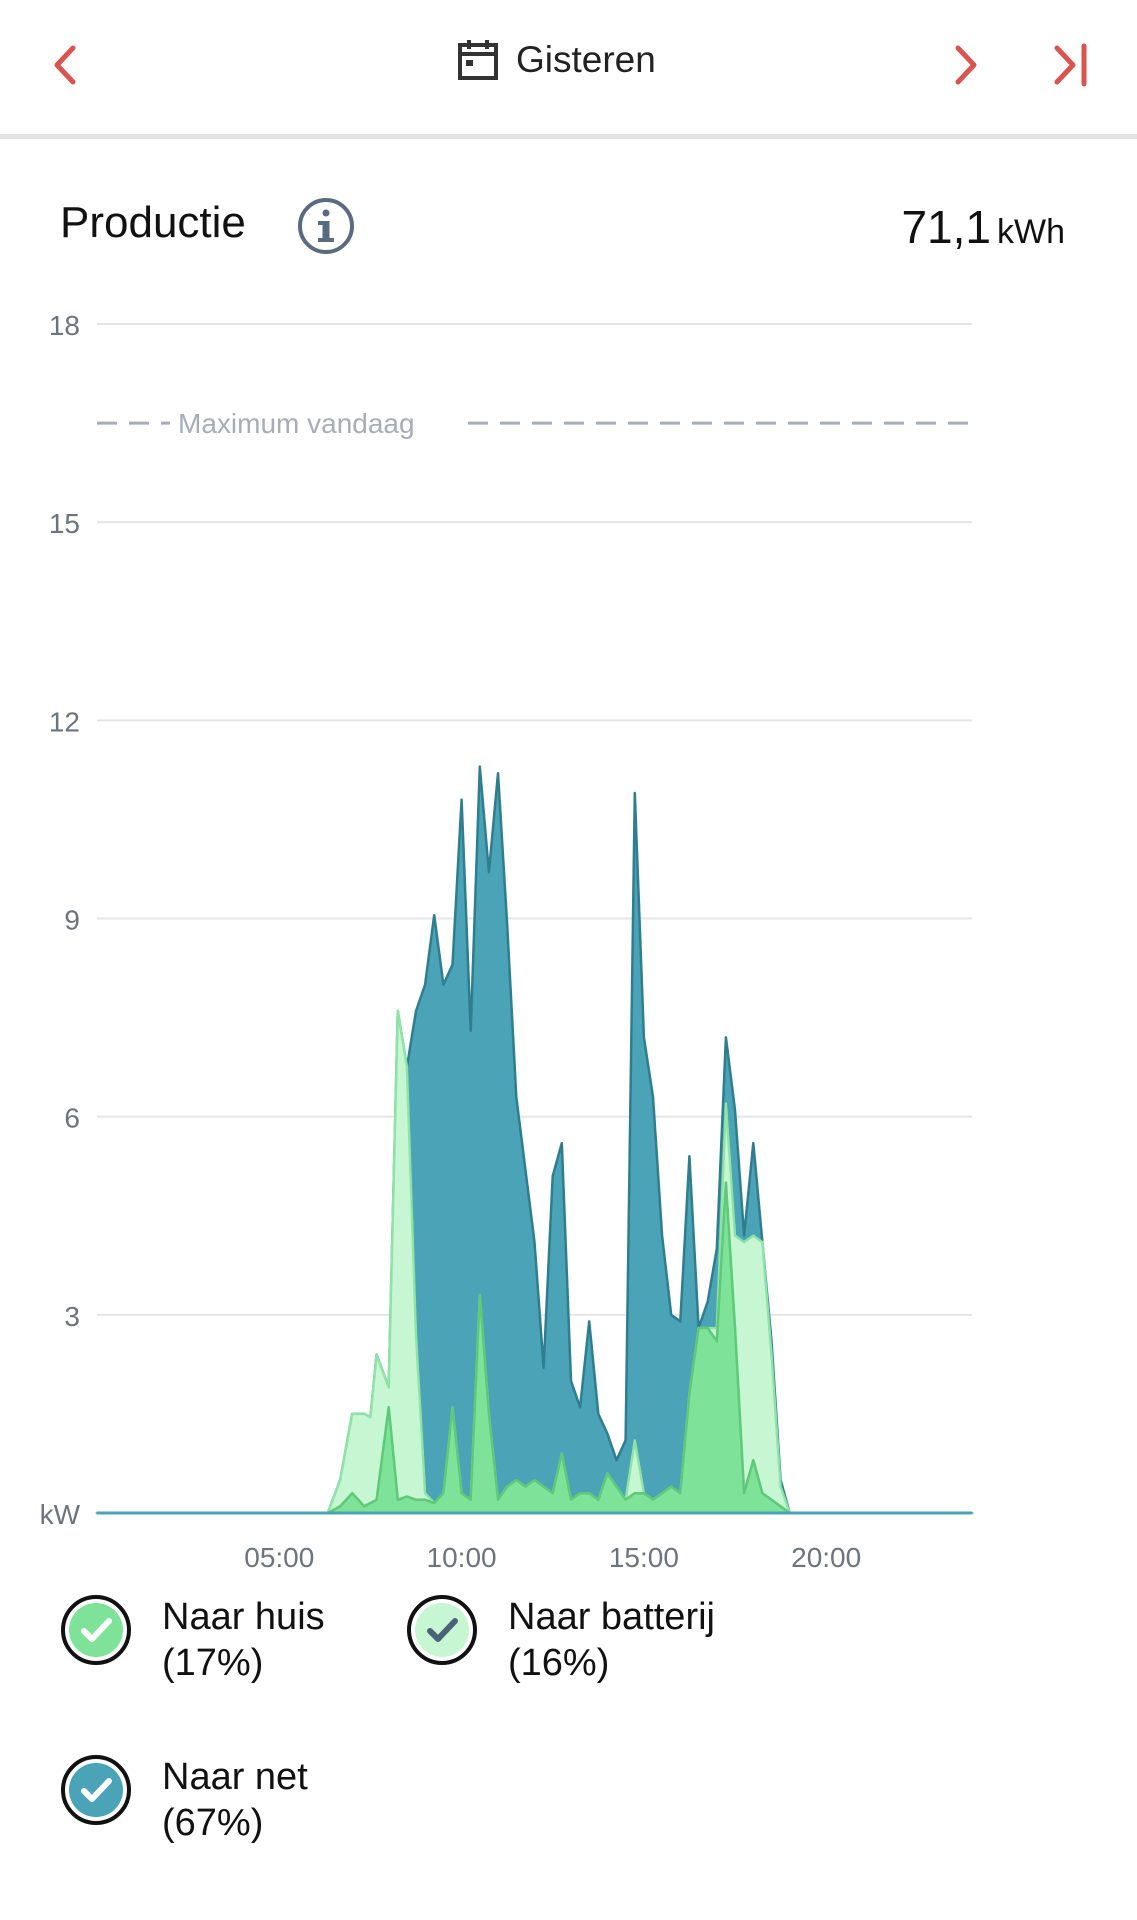 The width and height of the screenshot is (1137, 1920). I want to click on next-day-button, so click(966, 65).